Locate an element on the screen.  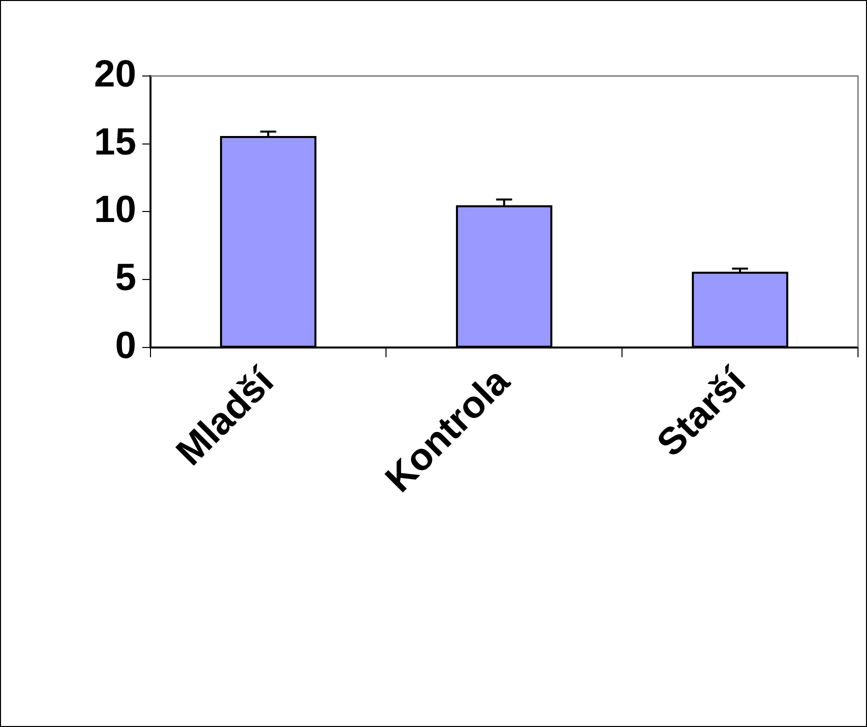
y-tick-label: 10 is located at coordinates (115, 210).